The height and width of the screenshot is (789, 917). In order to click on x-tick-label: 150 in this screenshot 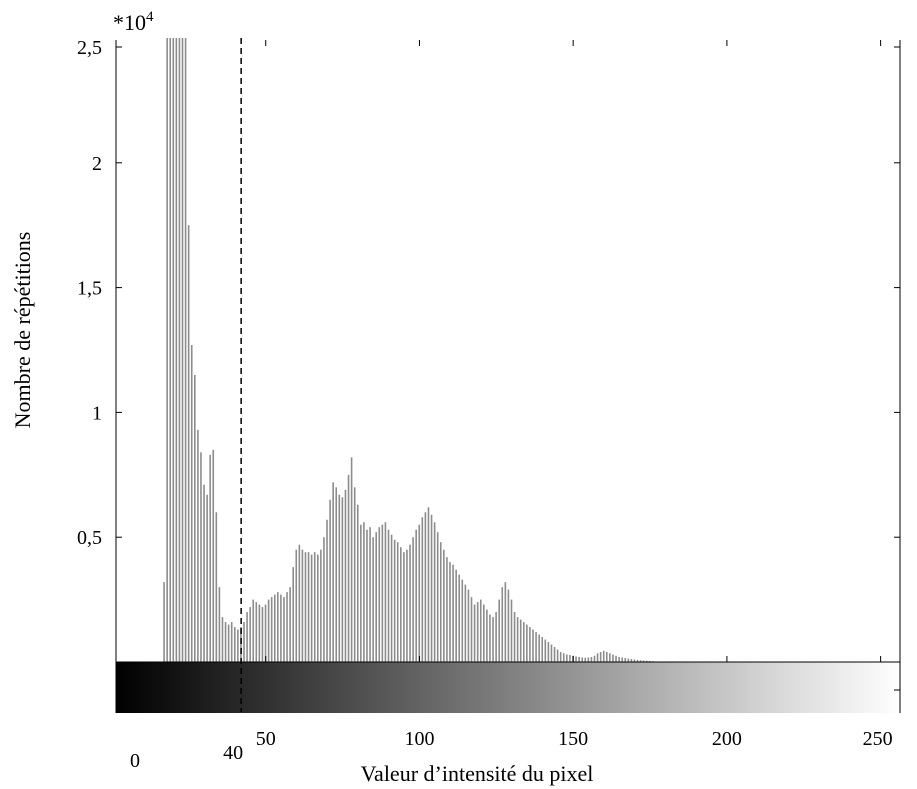, I will do `click(573, 739)`.